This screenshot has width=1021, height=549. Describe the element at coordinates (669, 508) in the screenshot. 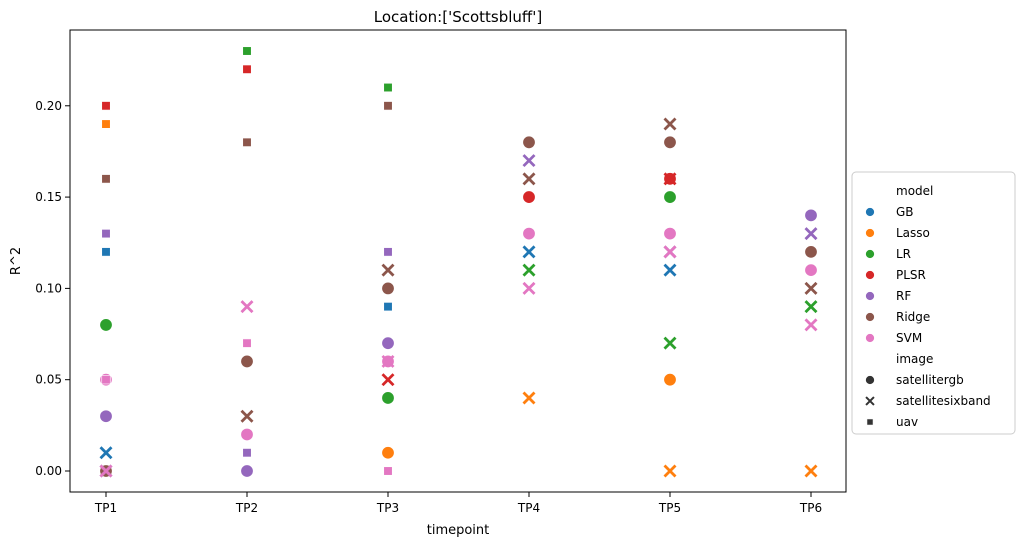

I see `x-tick-label: TP5` at that location.